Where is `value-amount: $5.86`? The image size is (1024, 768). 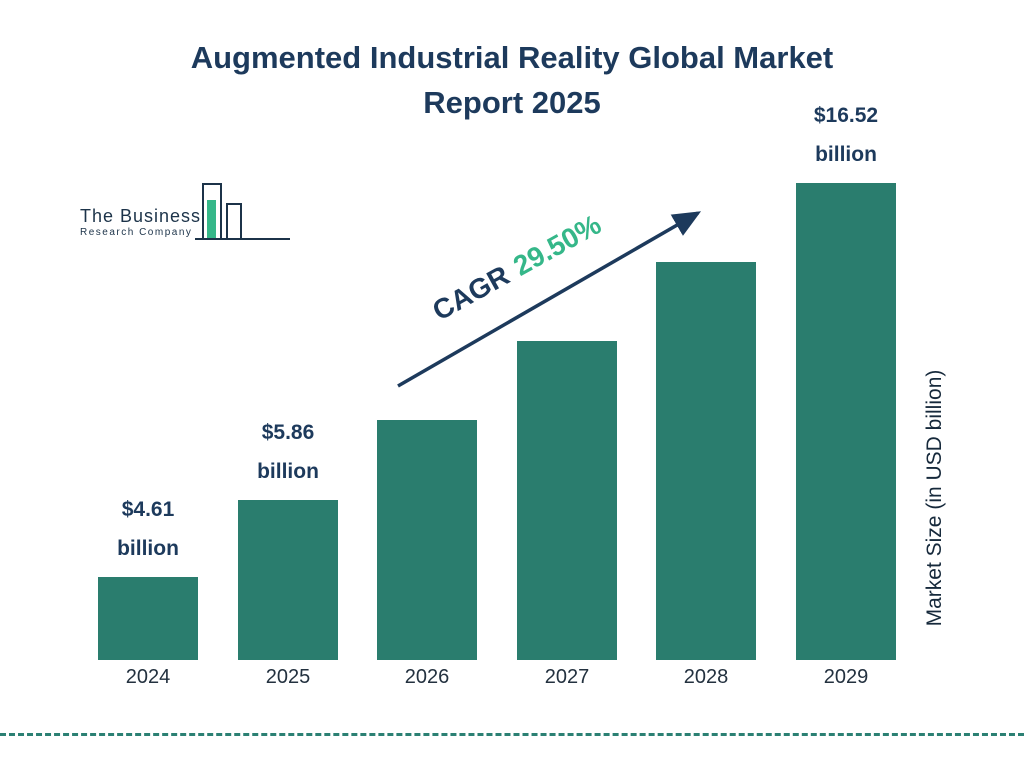 value-amount: $5.86 is located at coordinates (288, 433).